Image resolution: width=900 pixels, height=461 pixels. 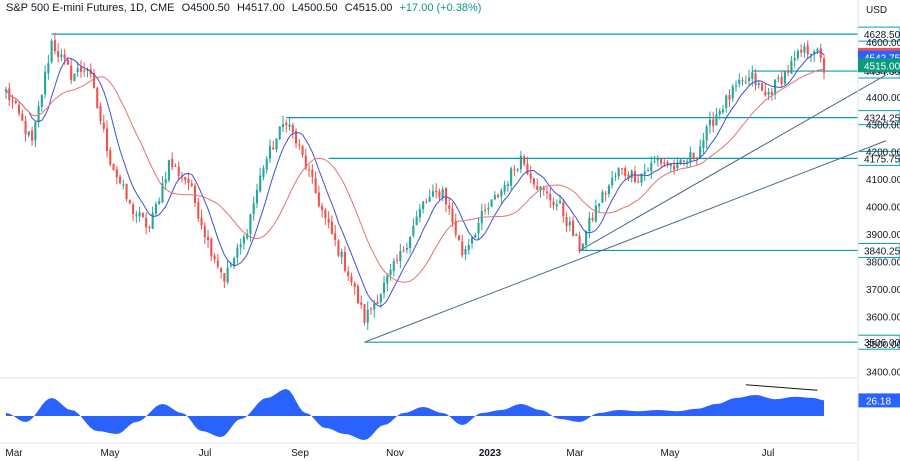 I want to click on oscillator-value-box, so click(x=879, y=400).